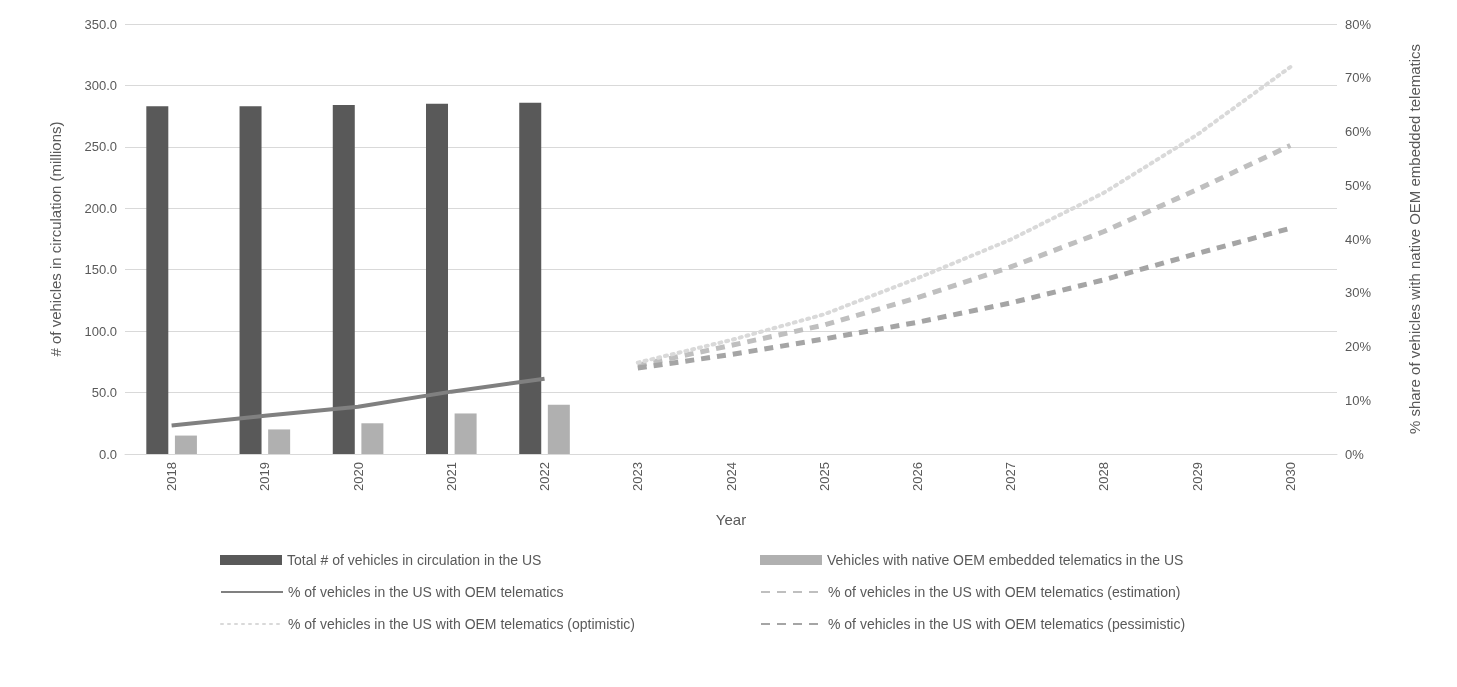  I want to click on y2-tick-label: 20%, so click(1358, 346).